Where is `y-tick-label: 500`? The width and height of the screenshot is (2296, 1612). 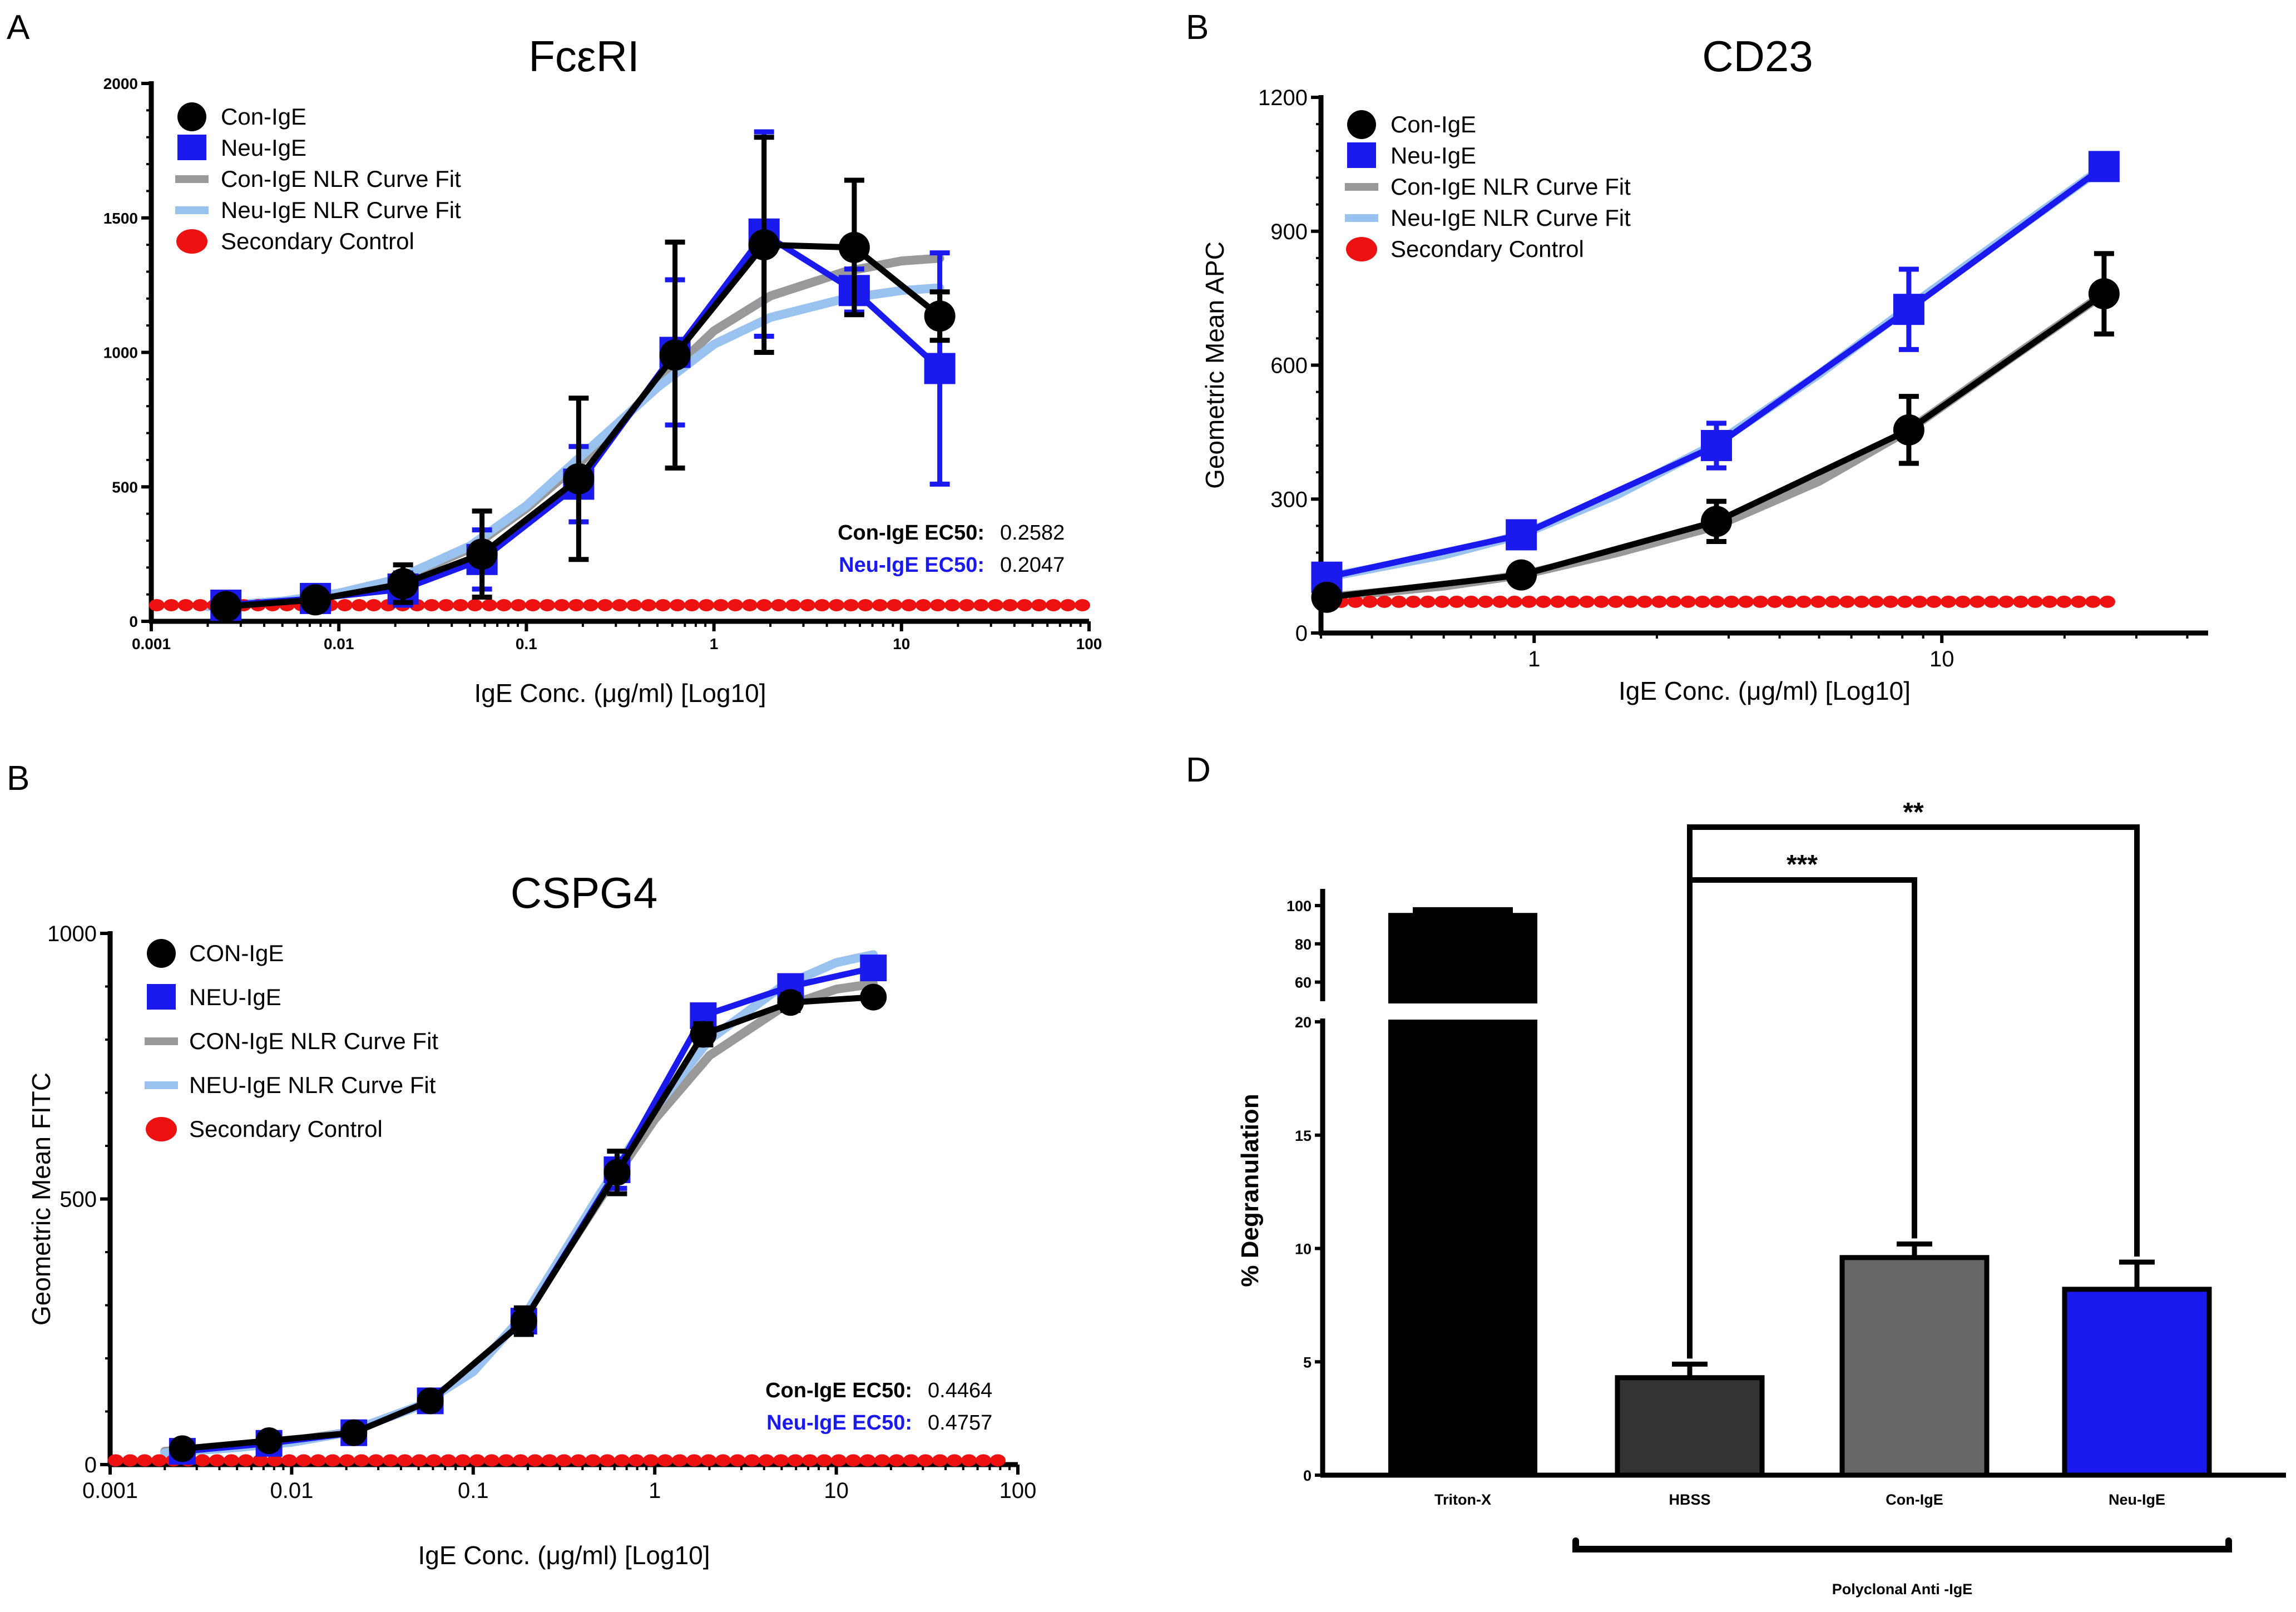
y-tick-label: 500 is located at coordinates (78, 1200).